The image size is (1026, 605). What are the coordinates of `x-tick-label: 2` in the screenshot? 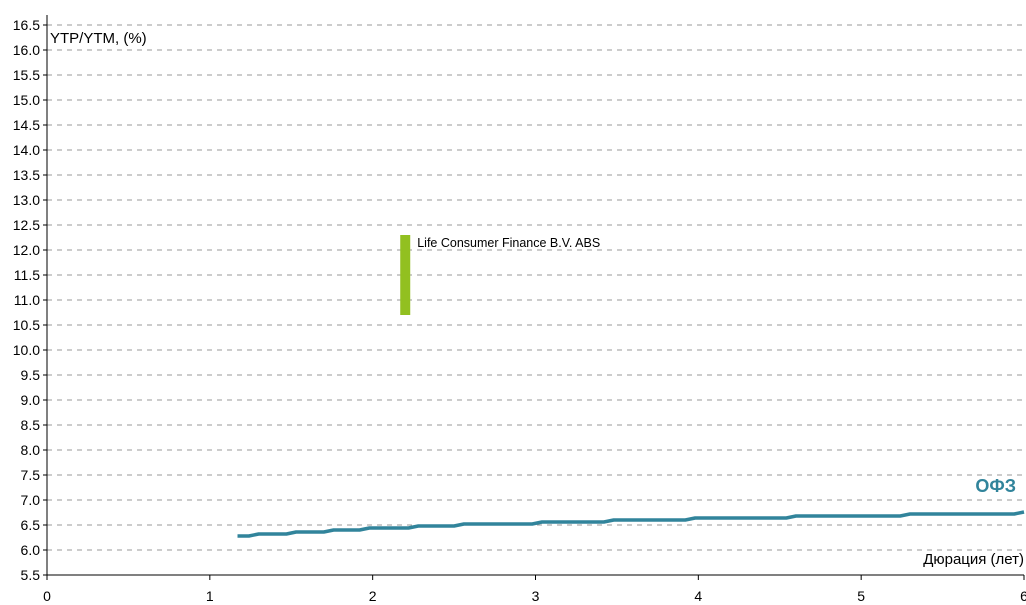 It's located at (373, 596).